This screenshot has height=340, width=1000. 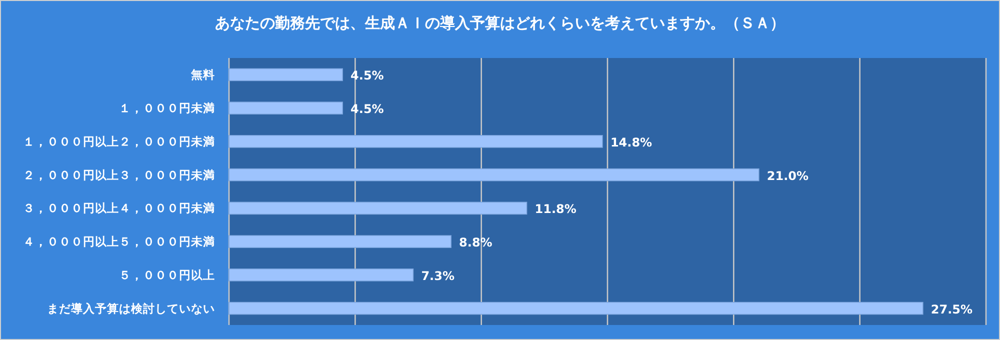 I want to click on data-label: 21.0%, so click(x=787, y=175).